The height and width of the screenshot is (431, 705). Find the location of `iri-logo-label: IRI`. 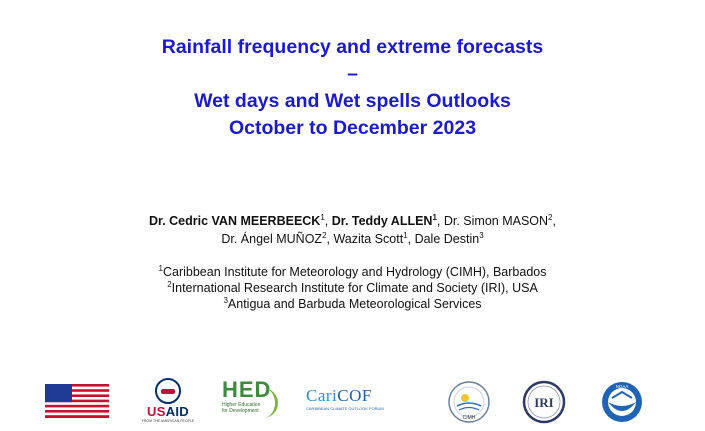

iri-logo-label: IRI is located at coordinates (544, 402).